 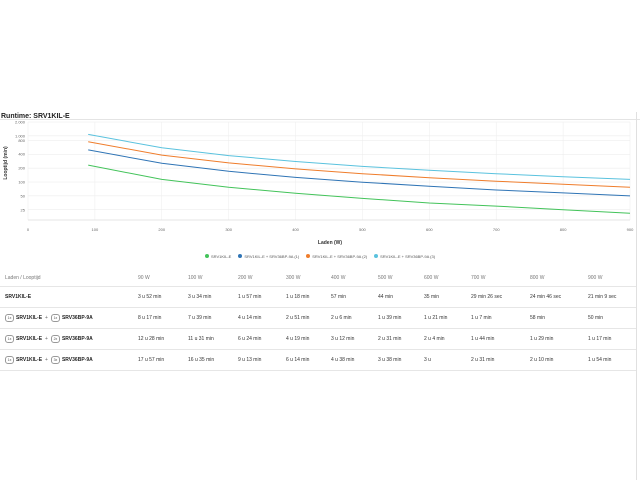 What do you see at coordinates (338, 278) in the screenshot?
I see `table-column-header: 400 W` at bounding box center [338, 278].